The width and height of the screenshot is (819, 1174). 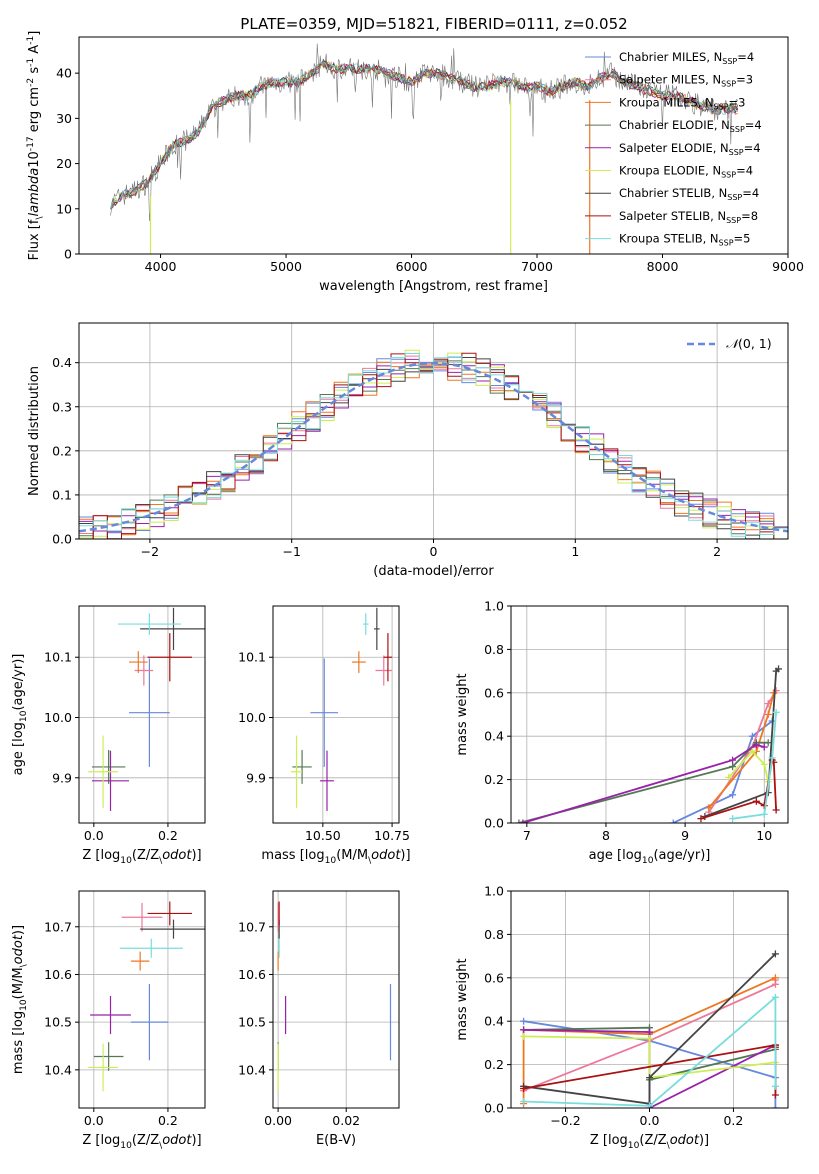 I want to click on weight-series-chabrier-miles, so click(x=722, y=770).